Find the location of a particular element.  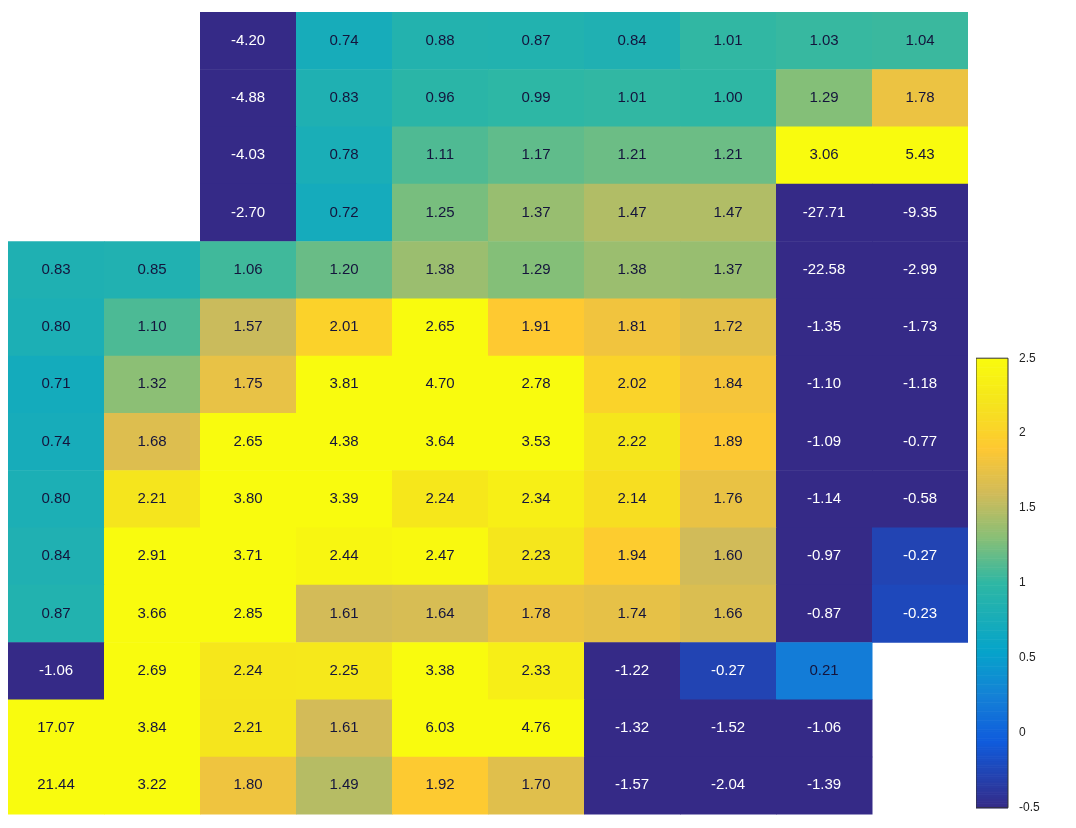

data-label: 1.80 is located at coordinates (248, 784).